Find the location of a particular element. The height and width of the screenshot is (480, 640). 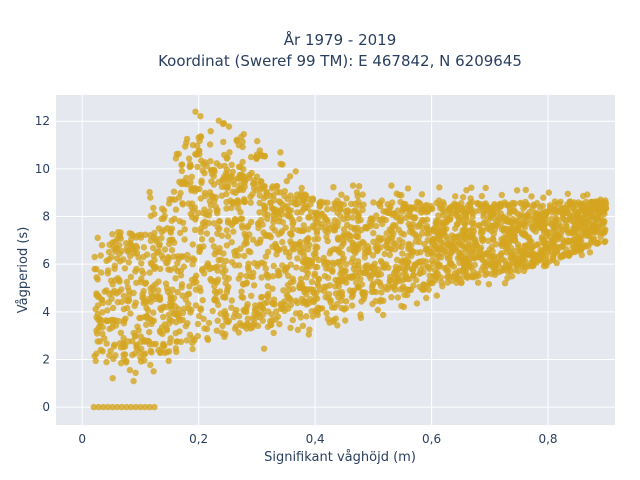

y-tick-label: 6 is located at coordinates (46, 264).